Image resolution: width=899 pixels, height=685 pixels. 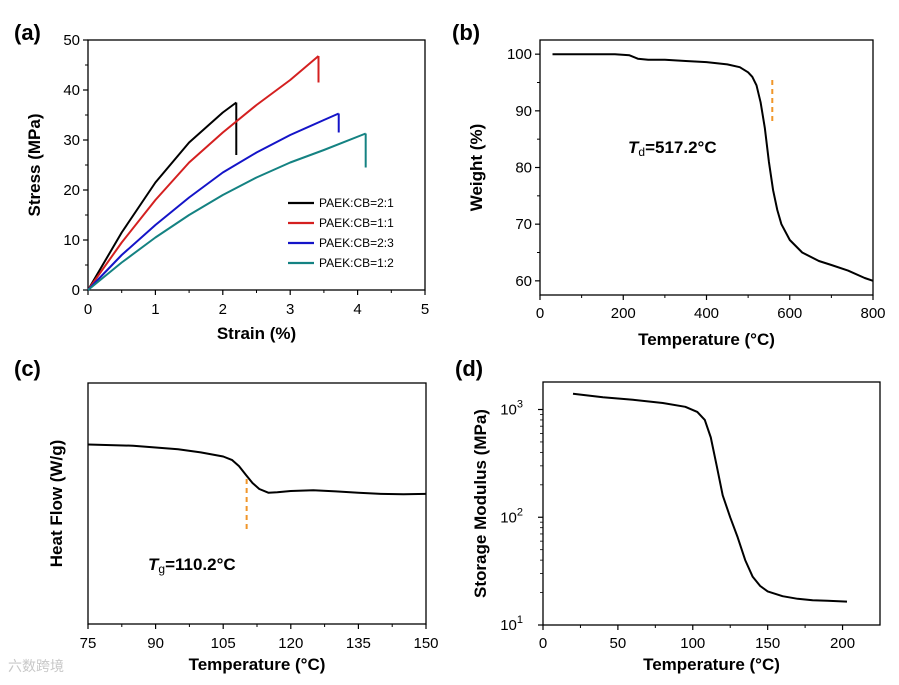 I want to click on x-tick-label: 600, so click(x=789, y=313).